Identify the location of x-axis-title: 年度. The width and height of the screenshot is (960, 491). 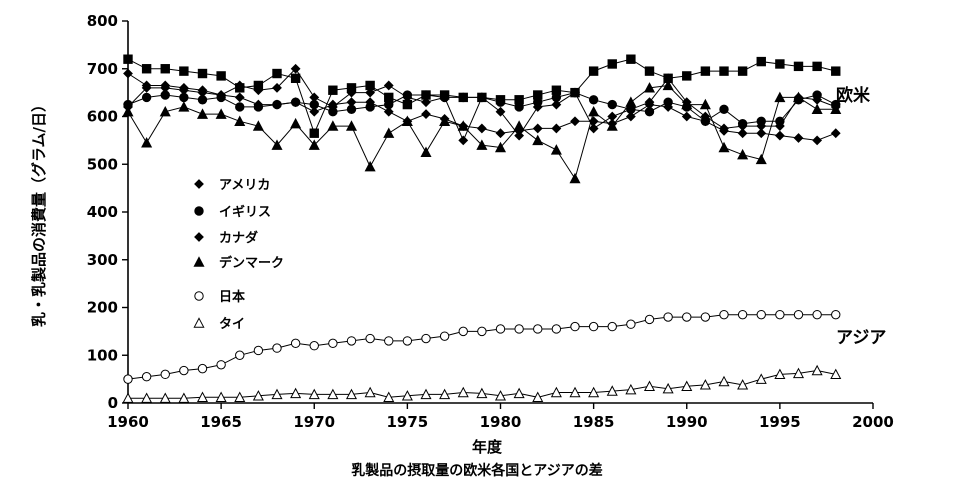
(487, 447).